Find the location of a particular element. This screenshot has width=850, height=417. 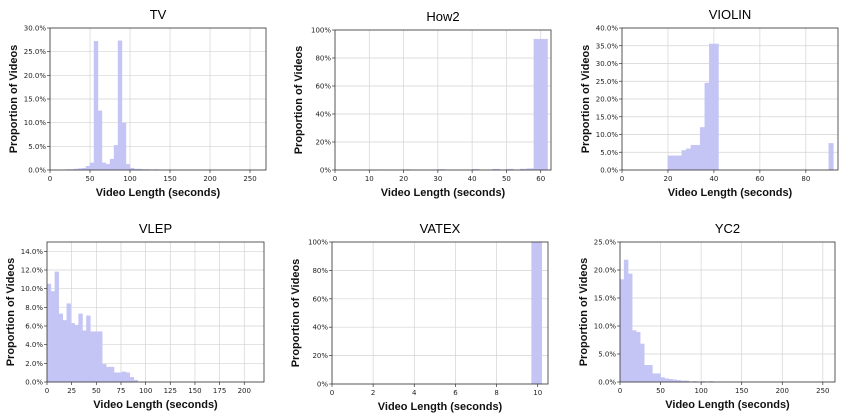

x-tick-label: 30 is located at coordinates (437, 179).